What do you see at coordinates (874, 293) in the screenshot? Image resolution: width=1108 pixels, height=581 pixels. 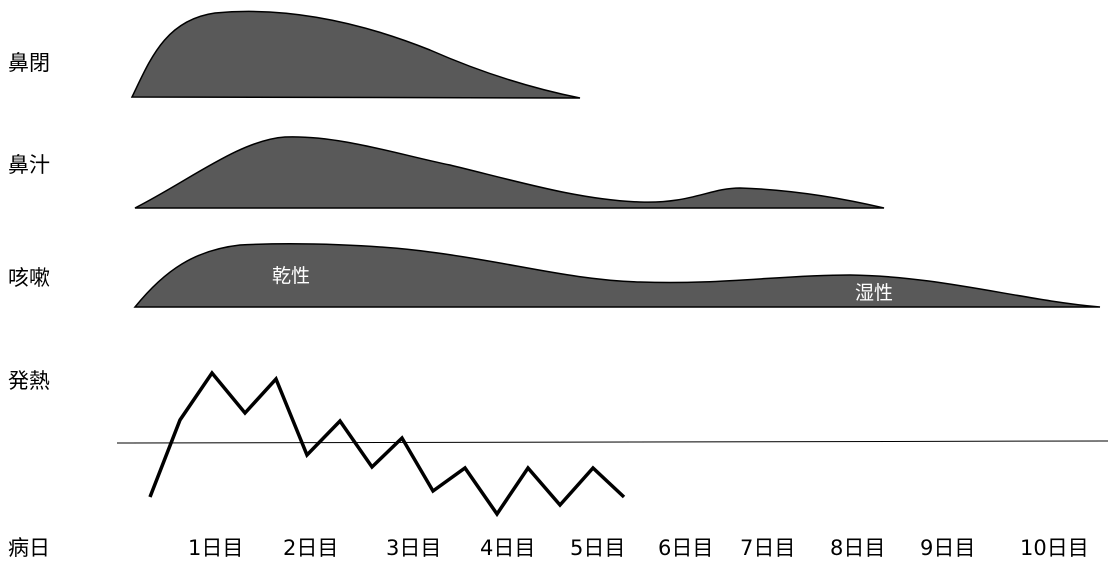 I see `cough-wet-label: 湿性` at bounding box center [874, 293].